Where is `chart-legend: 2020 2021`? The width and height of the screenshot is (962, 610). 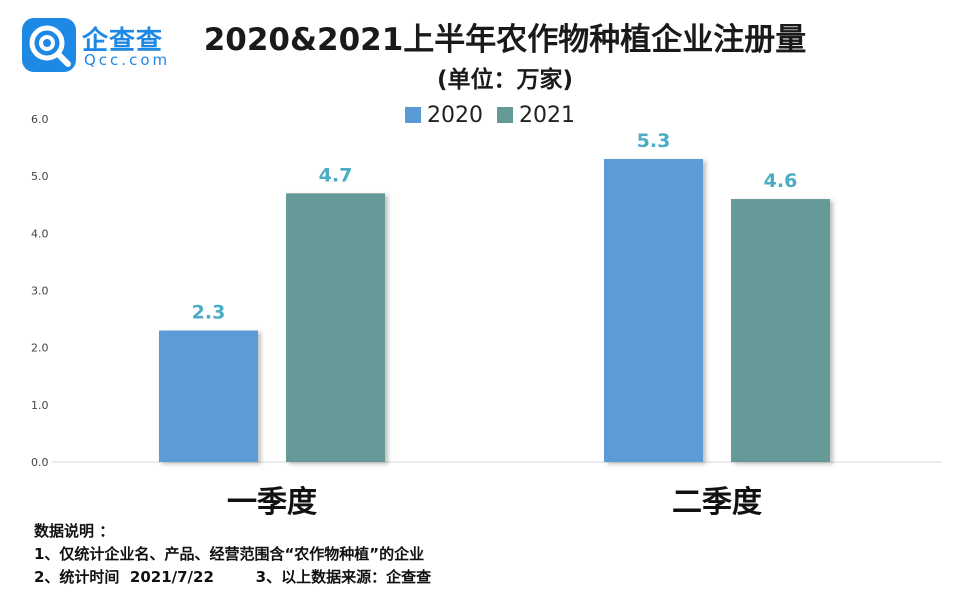
chart-legend: 2020 2021 is located at coordinates (497, 115).